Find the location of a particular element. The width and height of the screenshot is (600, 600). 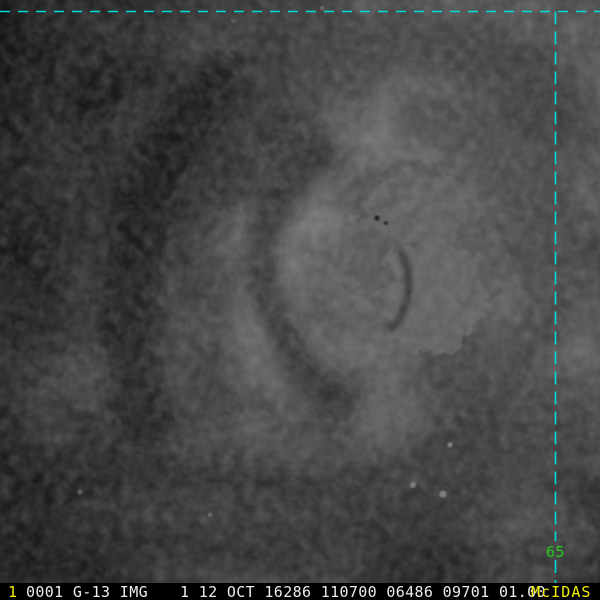

image-datetime: 1 12 OCT 16286 110700 06486 09701 01.00 is located at coordinates (363, 591).